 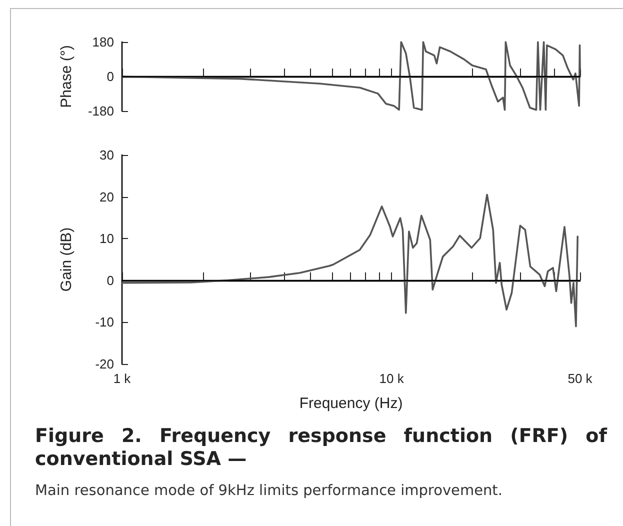 I want to click on x-tick-label: 10 k, so click(x=391, y=378).